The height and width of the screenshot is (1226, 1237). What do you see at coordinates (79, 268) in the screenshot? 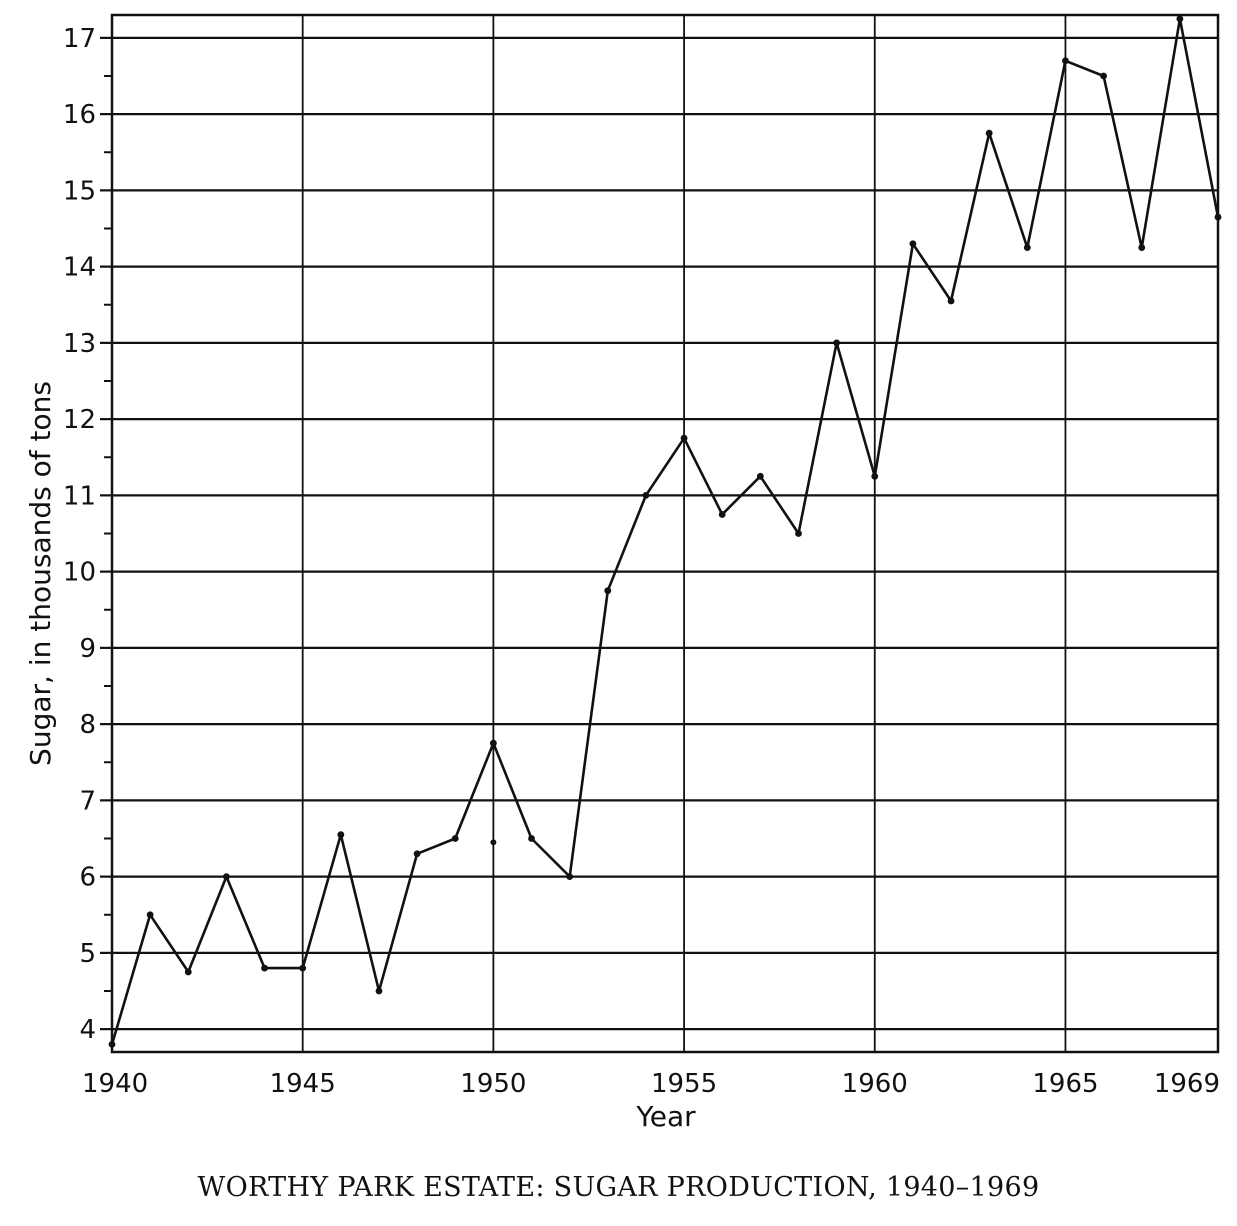
I see `y-tick-label: 14` at bounding box center [79, 268].